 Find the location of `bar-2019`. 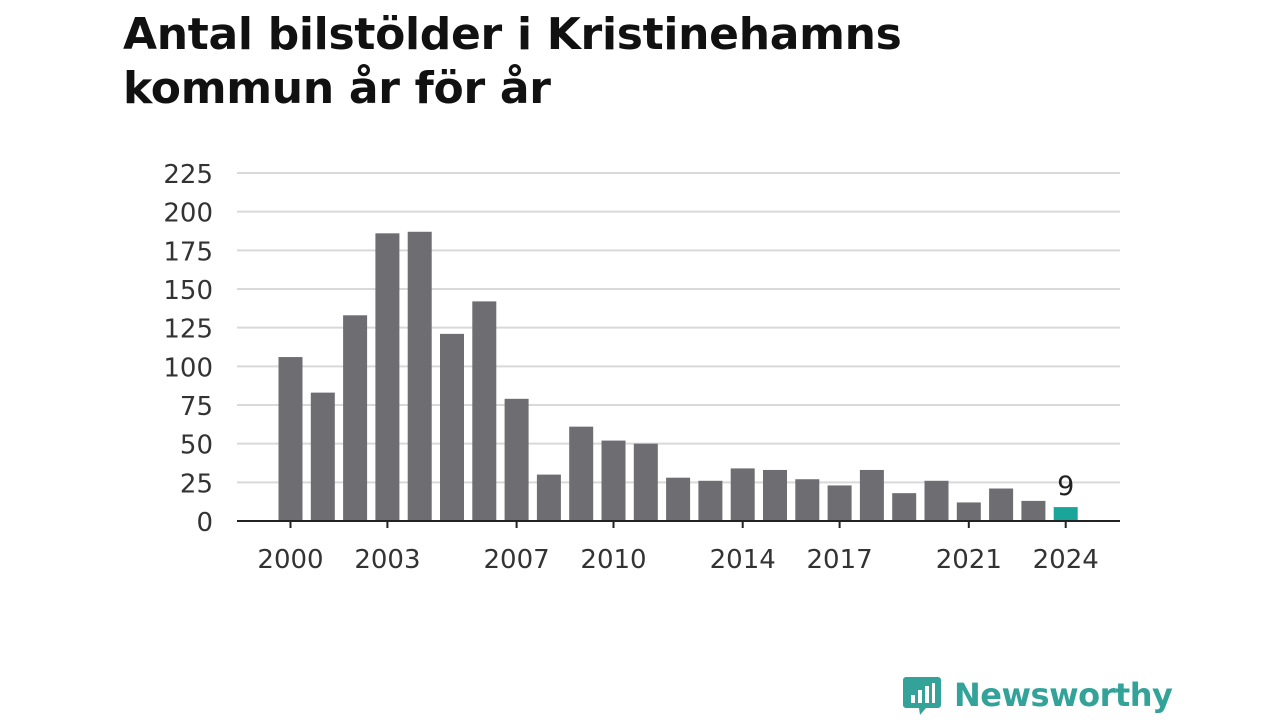

bar-2019 is located at coordinates (904, 507).